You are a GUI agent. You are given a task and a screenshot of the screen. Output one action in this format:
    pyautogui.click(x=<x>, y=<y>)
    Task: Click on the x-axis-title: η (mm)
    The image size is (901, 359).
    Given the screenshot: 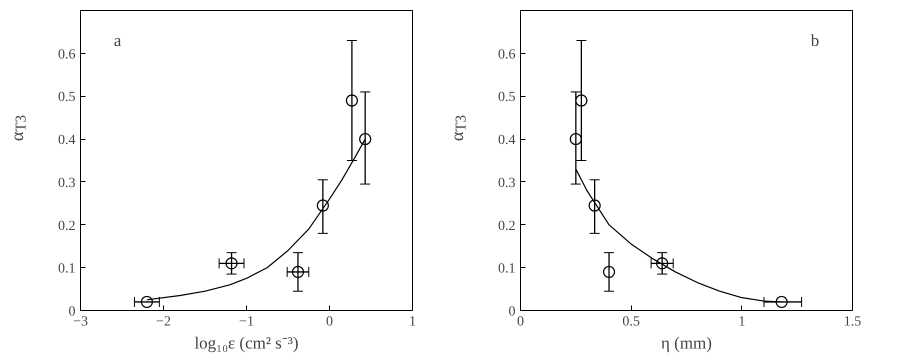 What is the action you would take?
    pyautogui.click(x=686, y=343)
    